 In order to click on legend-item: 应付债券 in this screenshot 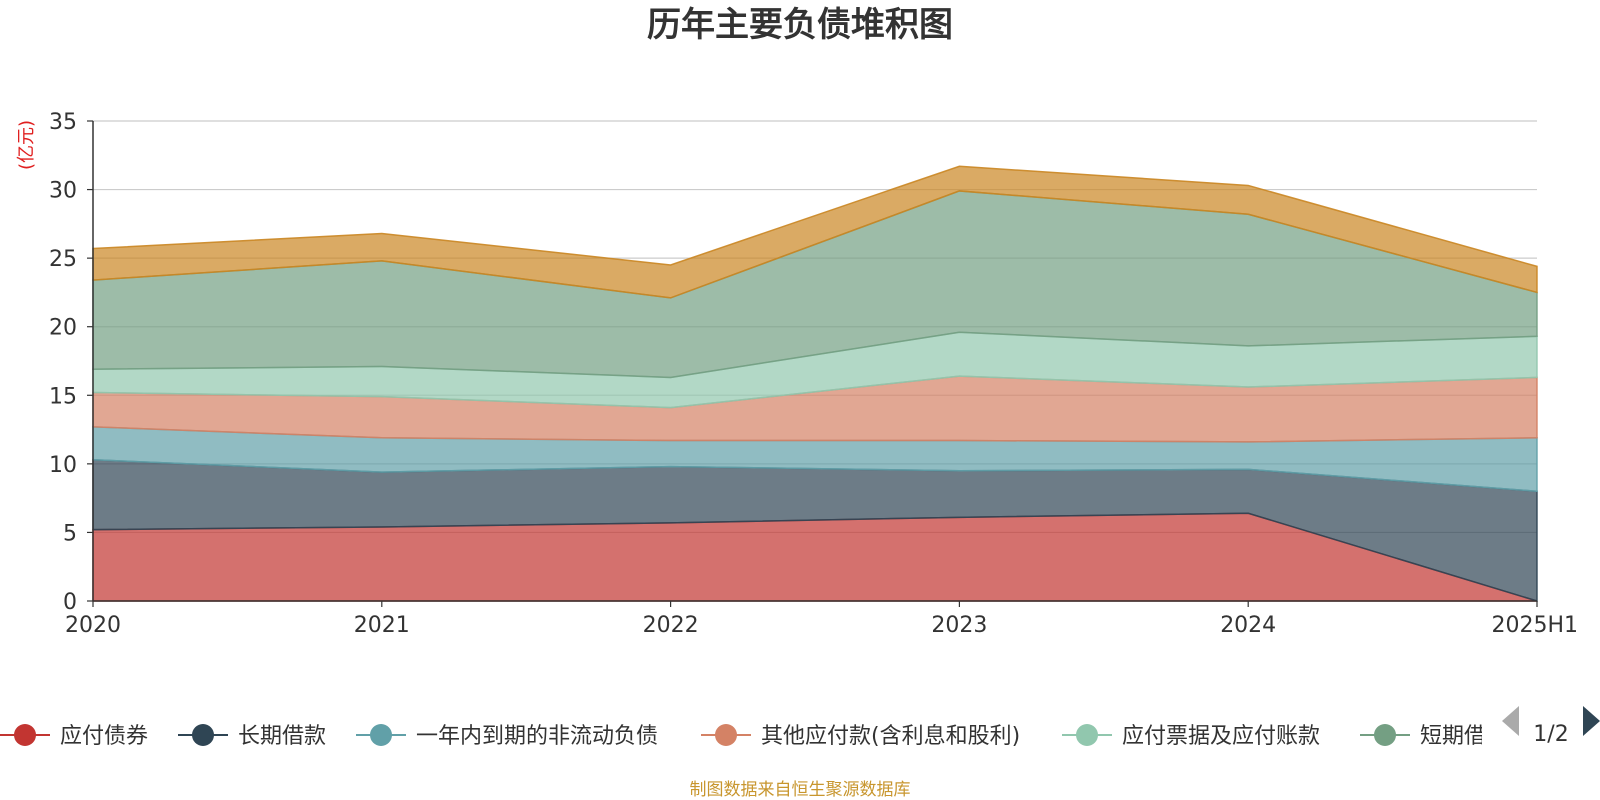, I will do `click(74, 736)`.